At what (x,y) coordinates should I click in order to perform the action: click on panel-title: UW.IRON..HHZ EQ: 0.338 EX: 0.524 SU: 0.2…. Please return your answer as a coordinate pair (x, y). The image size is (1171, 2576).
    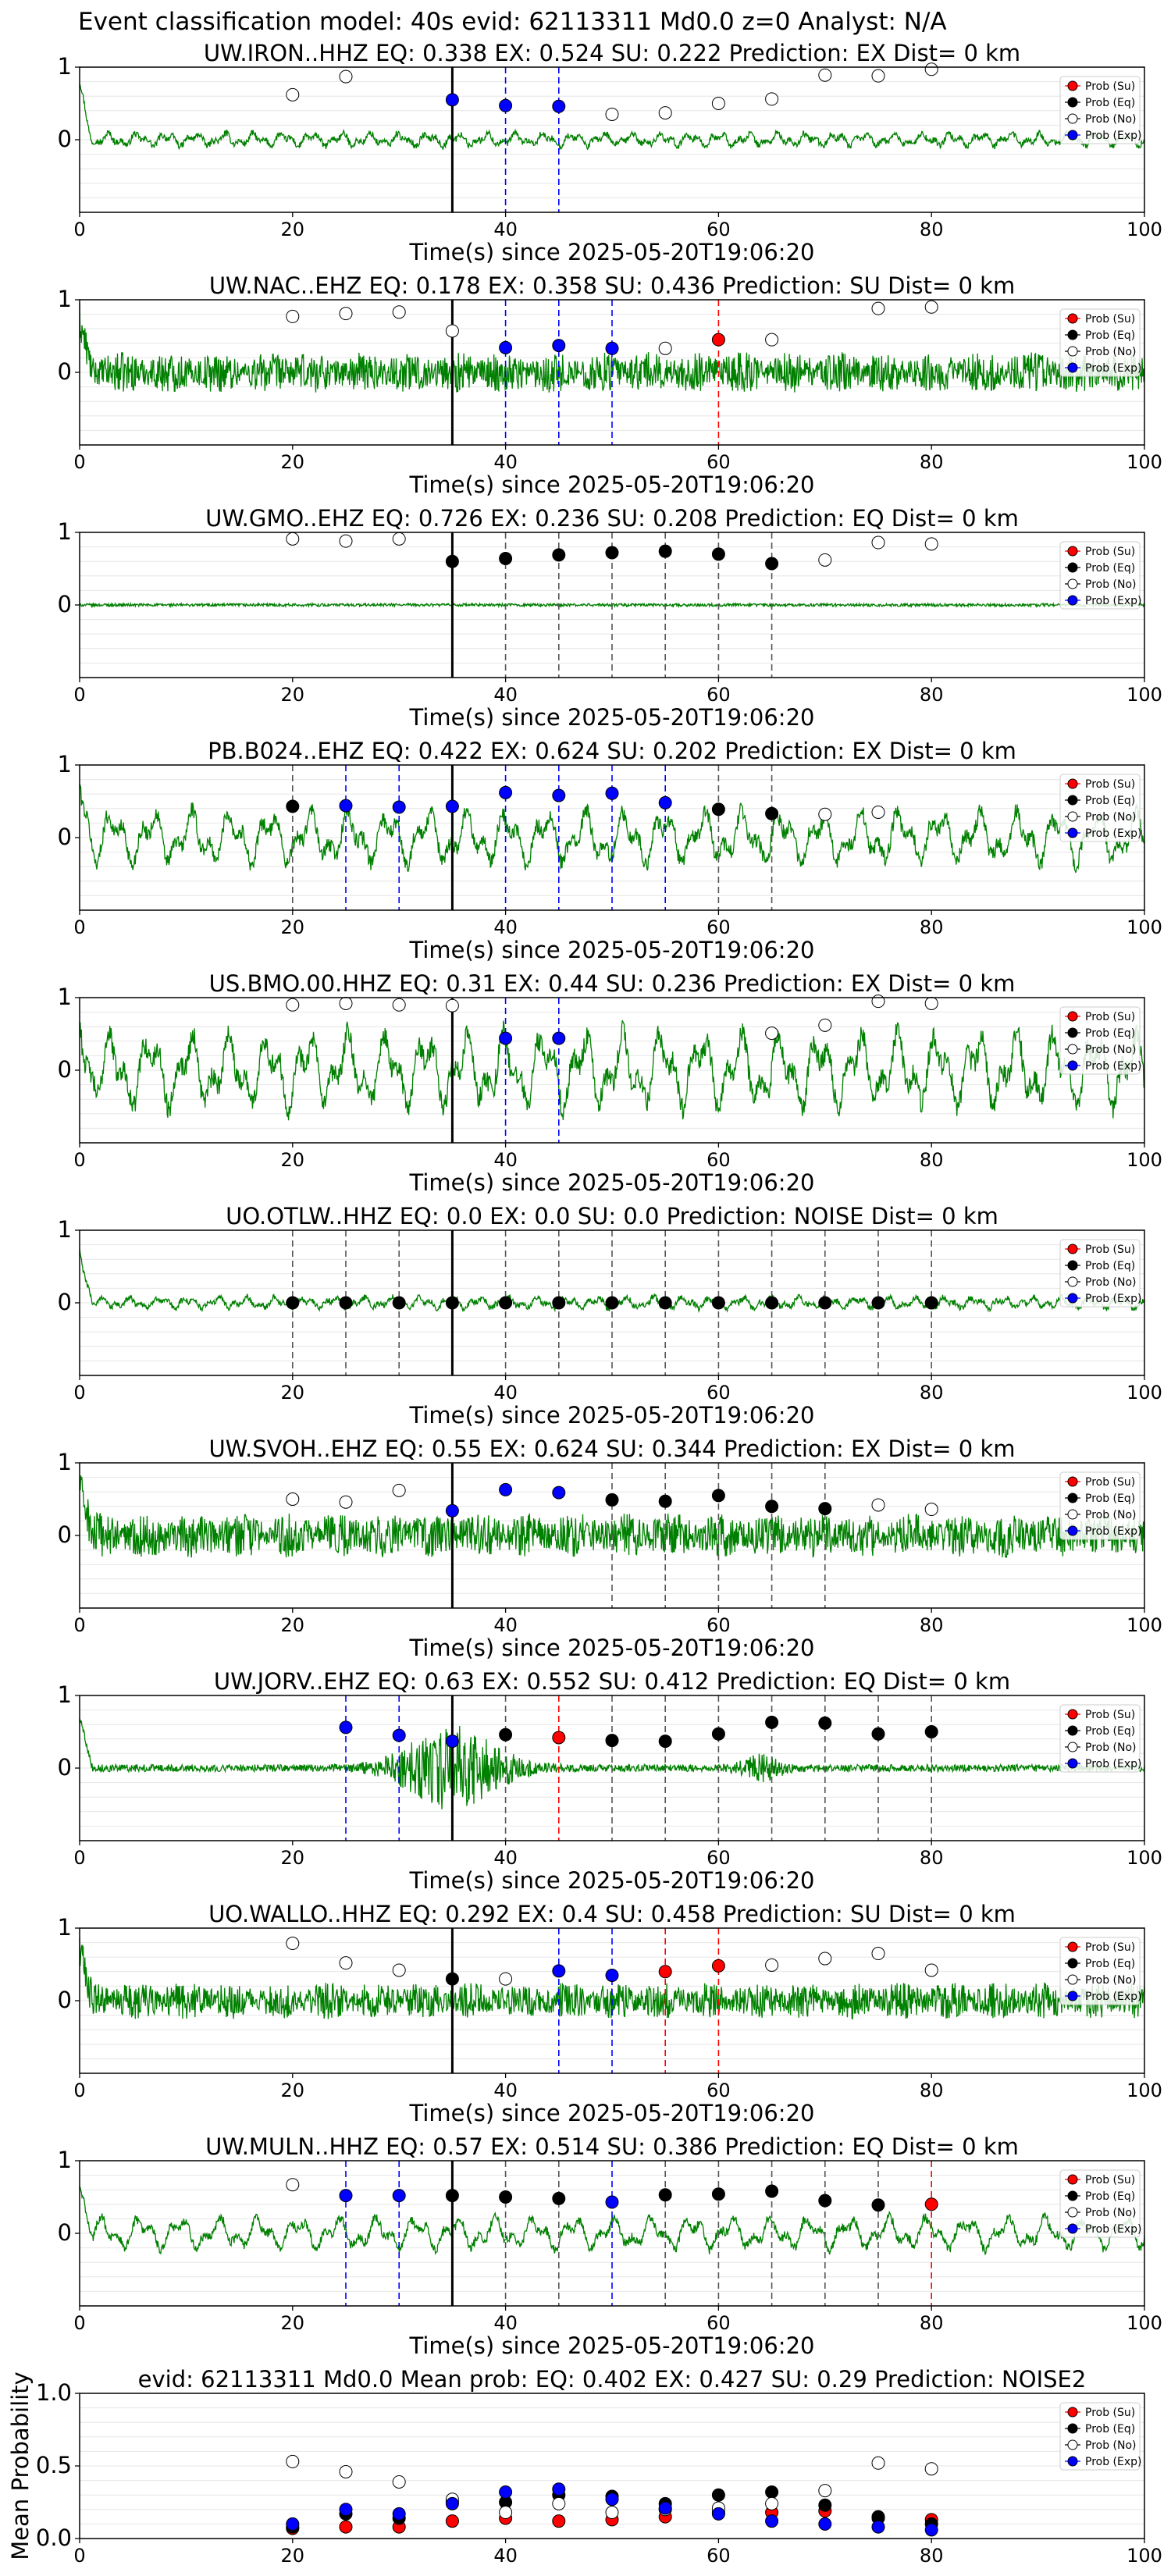
    Looking at the image, I should click on (612, 53).